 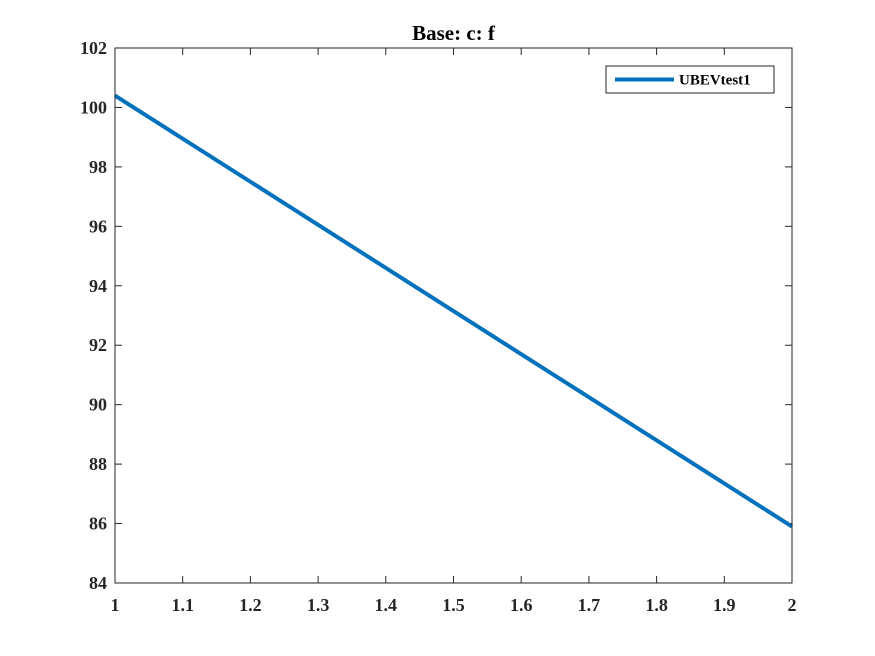 I want to click on x-tick-label: 1.6, so click(x=521, y=605).